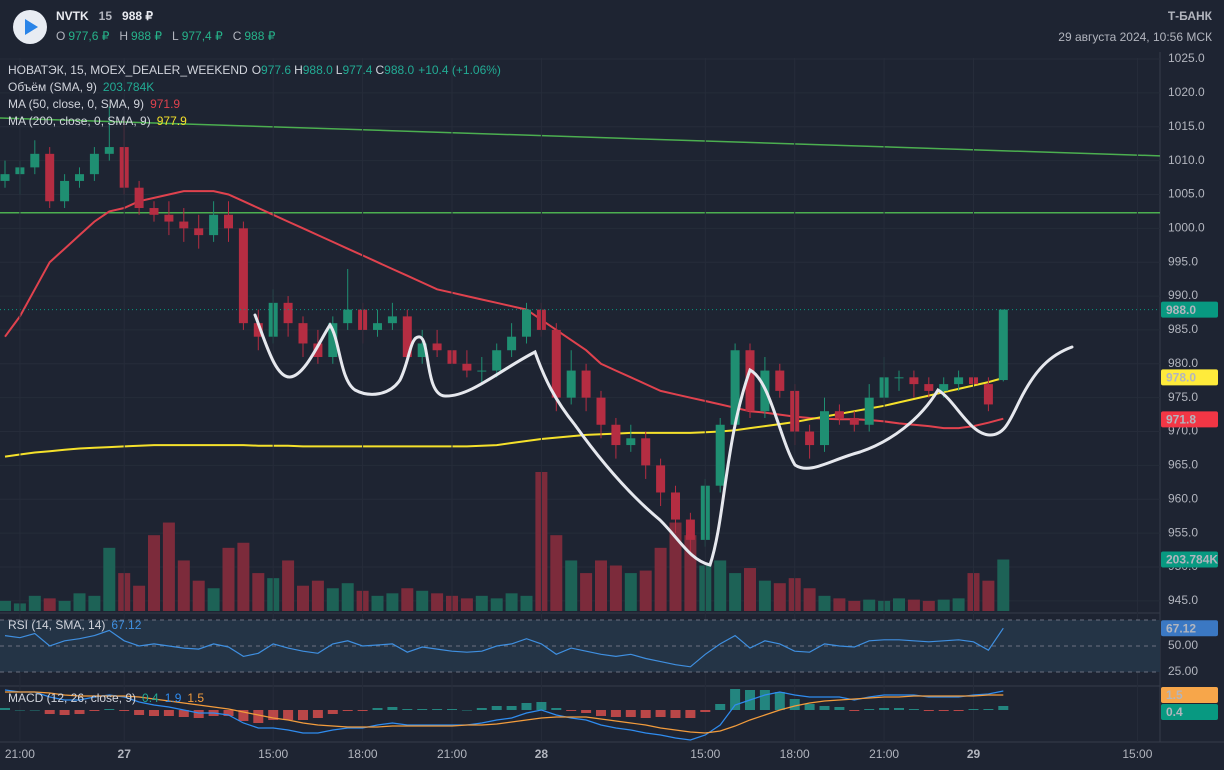 The image size is (1224, 770). Describe the element at coordinates (542, 754) in the screenshot. I see `x-tick-label: 28` at that location.